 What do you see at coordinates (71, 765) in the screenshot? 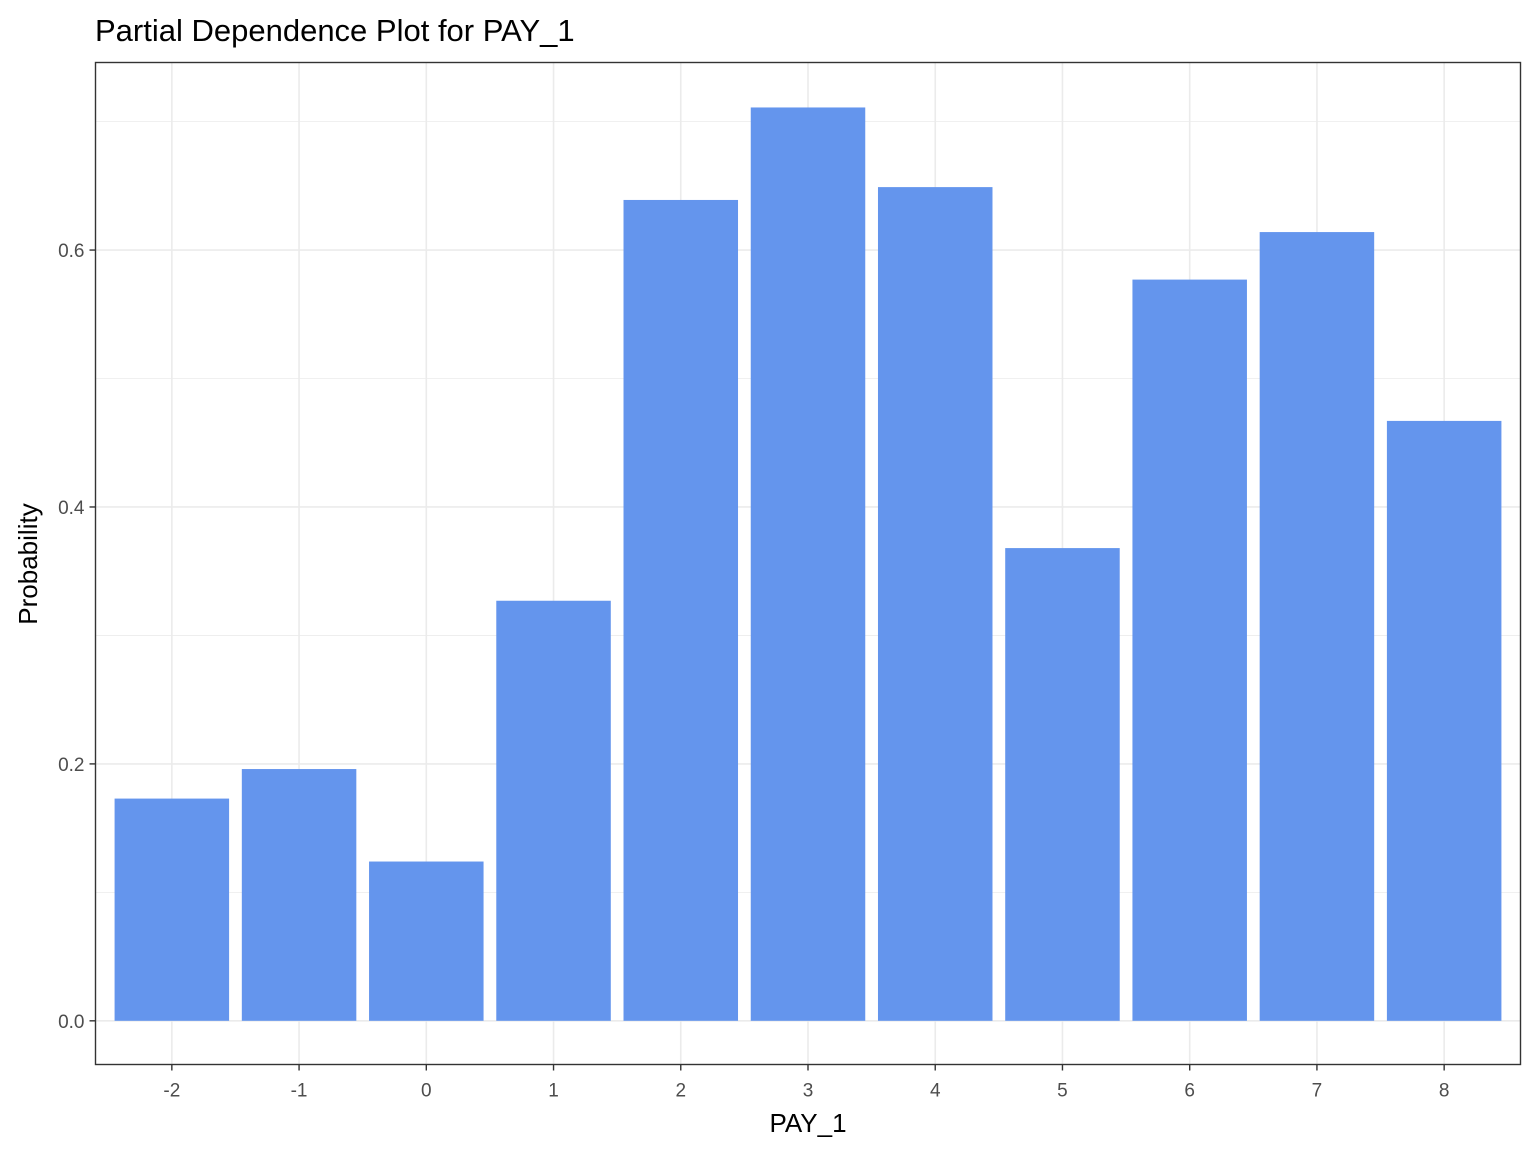
I see `y-tick-label: 0.2` at bounding box center [71, 765].